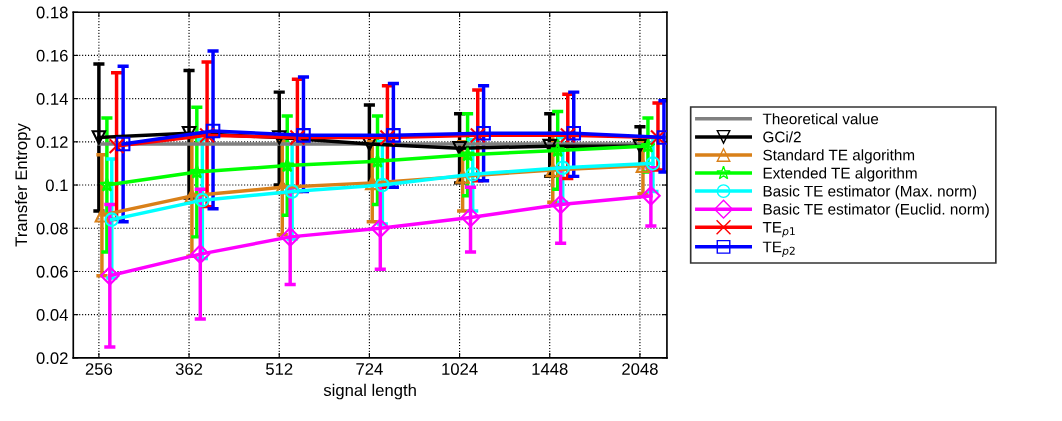 The width and height of the screenshot is (1062, 421). What do you see at coordinates (52, 12) in the screenshot?
I see `y-tick-label: 0.18` at bounding box center [52, 12].